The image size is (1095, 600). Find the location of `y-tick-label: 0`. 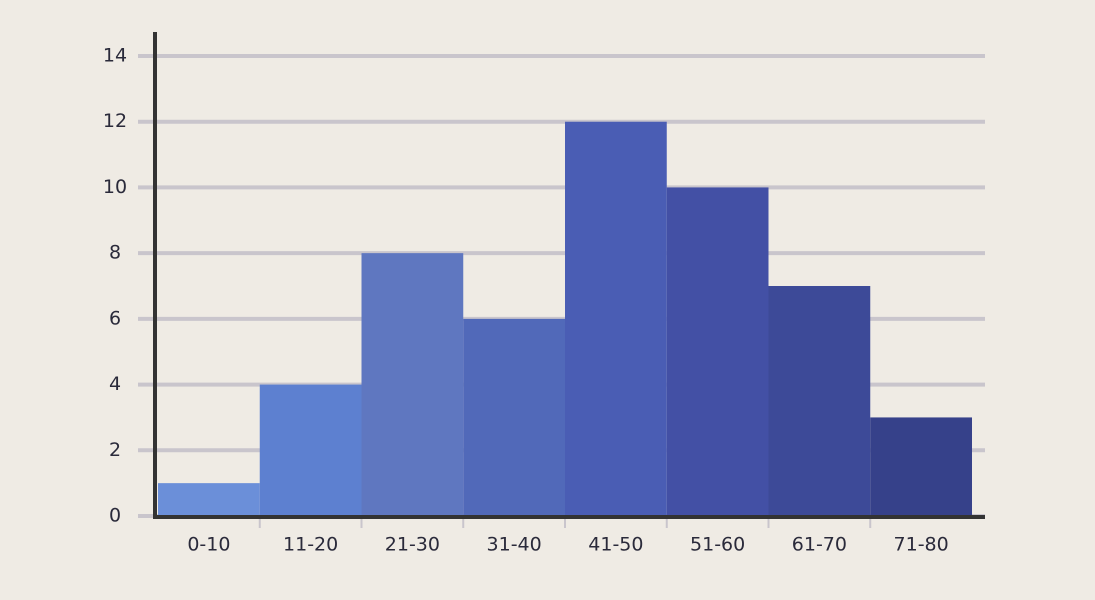

y-tick-label: 0 is located at coordinates (115, 516).